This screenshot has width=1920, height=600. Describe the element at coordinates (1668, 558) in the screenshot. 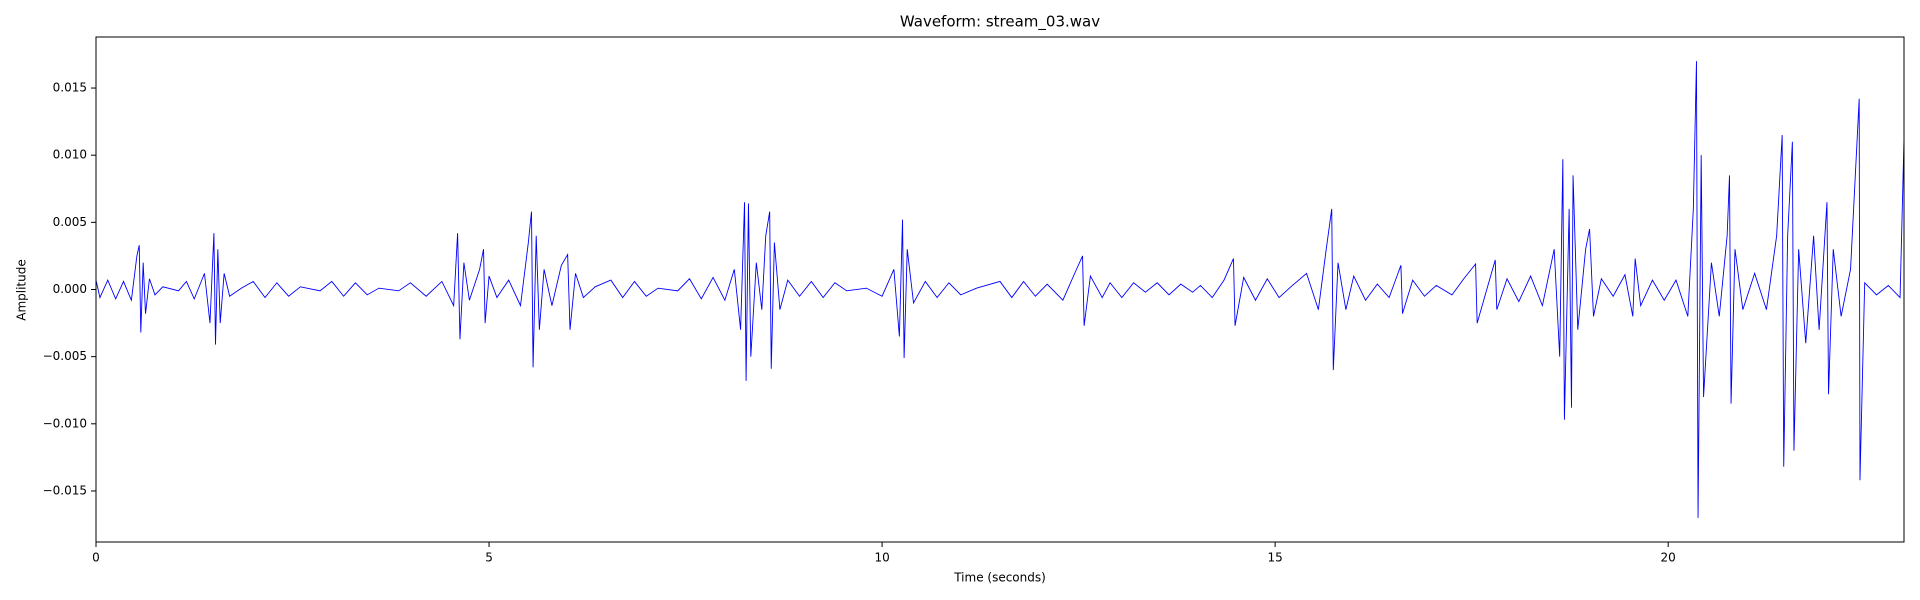

I see `x-tick-label: 20` at that location.